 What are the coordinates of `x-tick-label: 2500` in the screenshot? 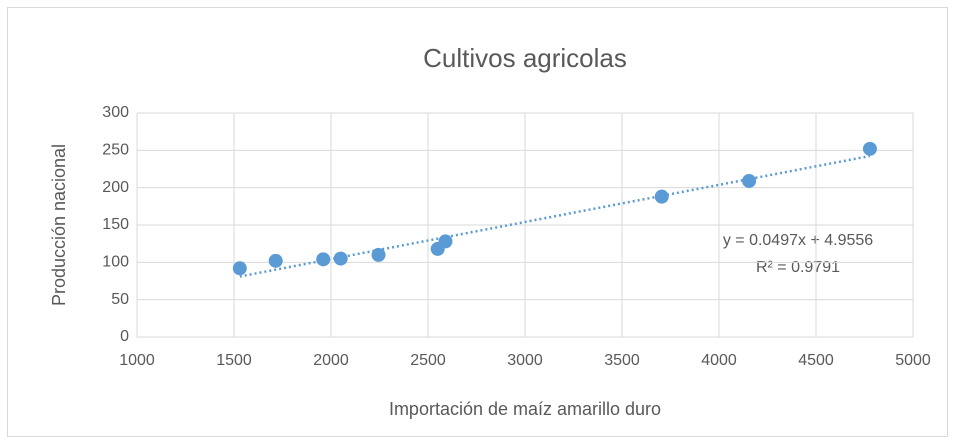 It's located at (428, 360).